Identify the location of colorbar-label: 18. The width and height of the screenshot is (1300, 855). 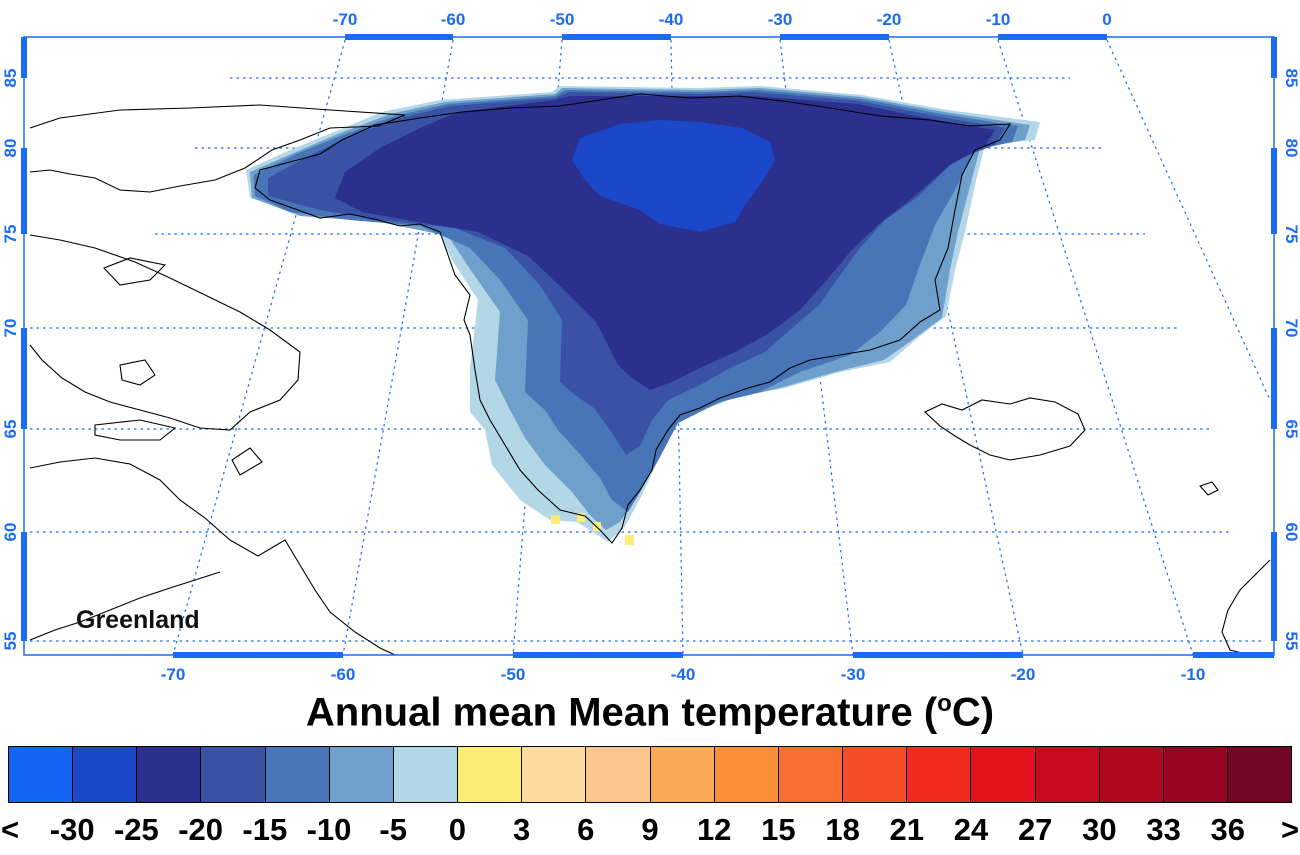
(842, 829).